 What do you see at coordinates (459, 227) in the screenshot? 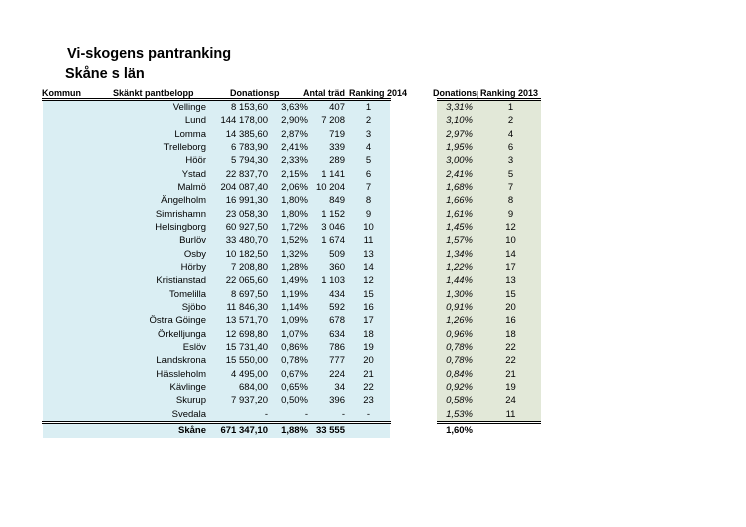
I see `cell-donations-2013: 1,45%` at bounding box center [459, 227].